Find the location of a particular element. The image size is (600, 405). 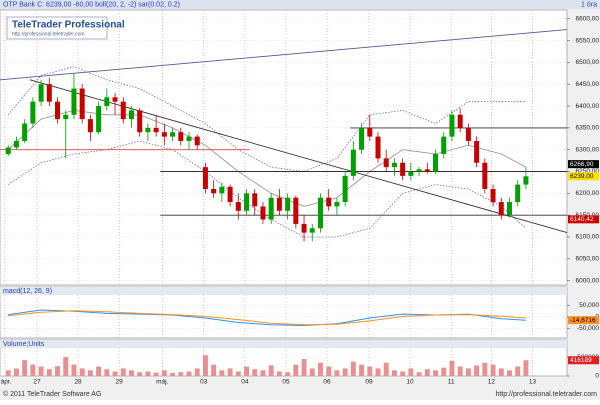

price-label: 6266,90 is located at coordinates (582, 164).